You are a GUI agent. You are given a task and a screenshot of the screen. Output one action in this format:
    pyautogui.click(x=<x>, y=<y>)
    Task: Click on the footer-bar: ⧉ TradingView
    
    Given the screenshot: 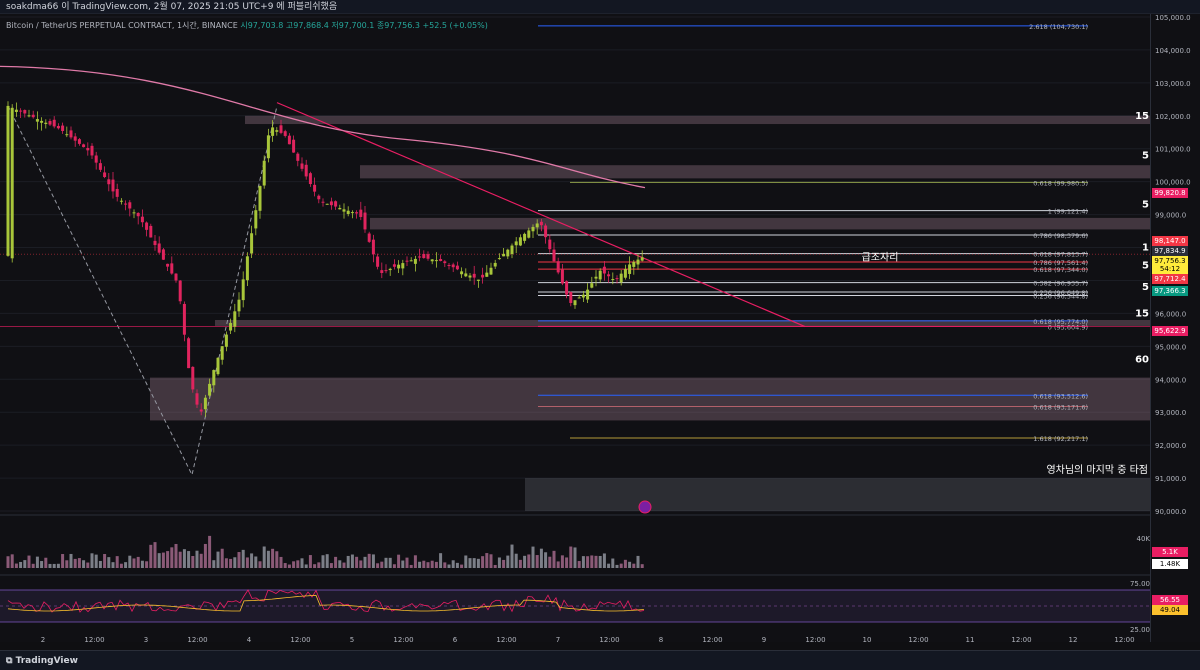 What is the action you would take?
    pyautogui.click(x=600, y=660)
    